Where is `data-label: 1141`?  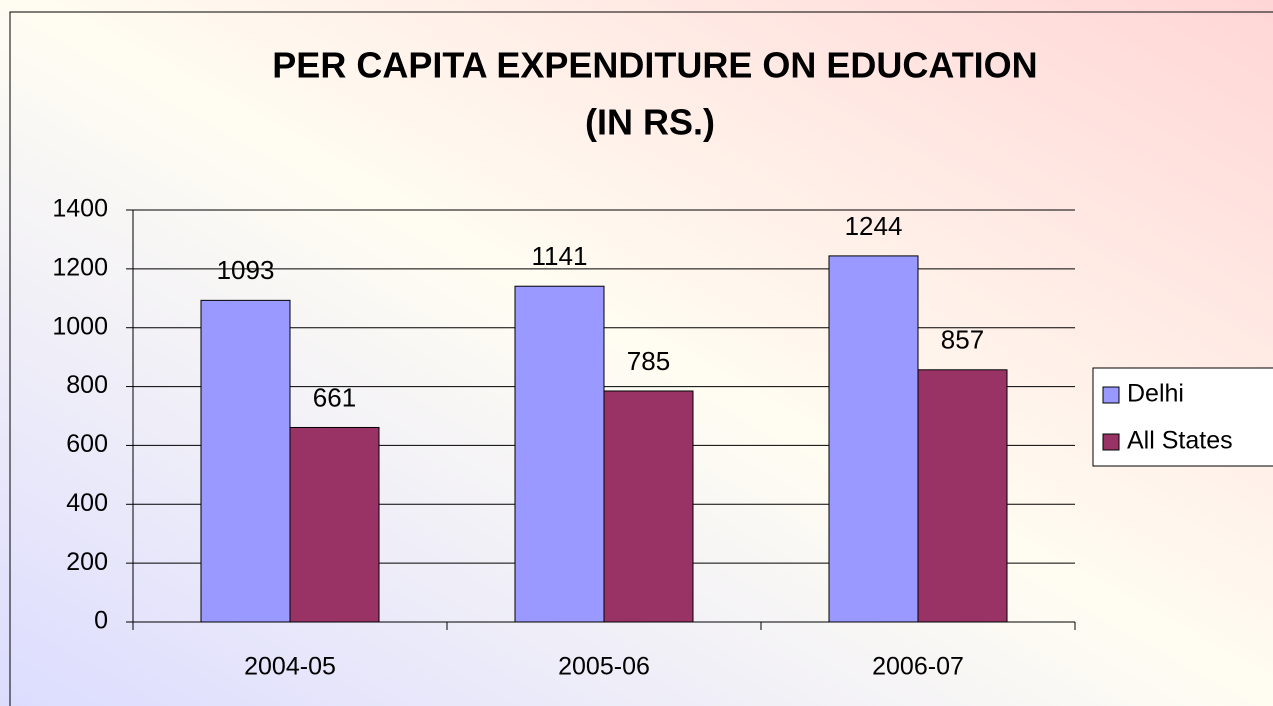 data-label: 1141 is located at coordinates (560, 256).